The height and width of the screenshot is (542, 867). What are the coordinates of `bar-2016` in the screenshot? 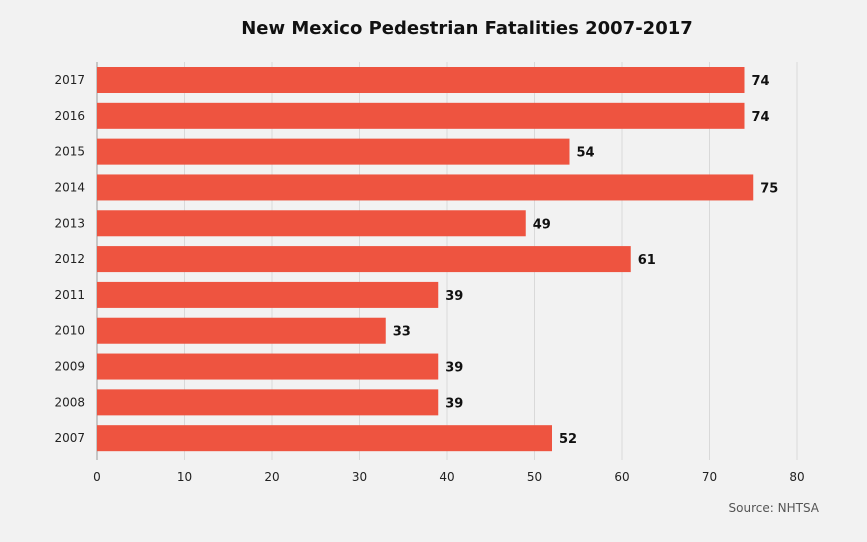 It's located at (421, 115).